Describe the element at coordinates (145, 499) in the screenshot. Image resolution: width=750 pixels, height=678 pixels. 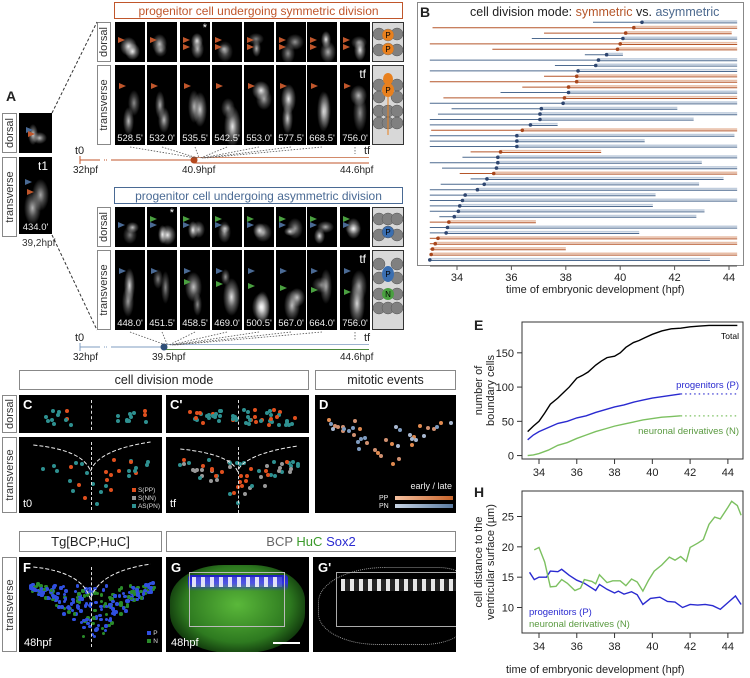
I see `panel-c-legend: S(PP) S(NN) AS(PN)` at that location.